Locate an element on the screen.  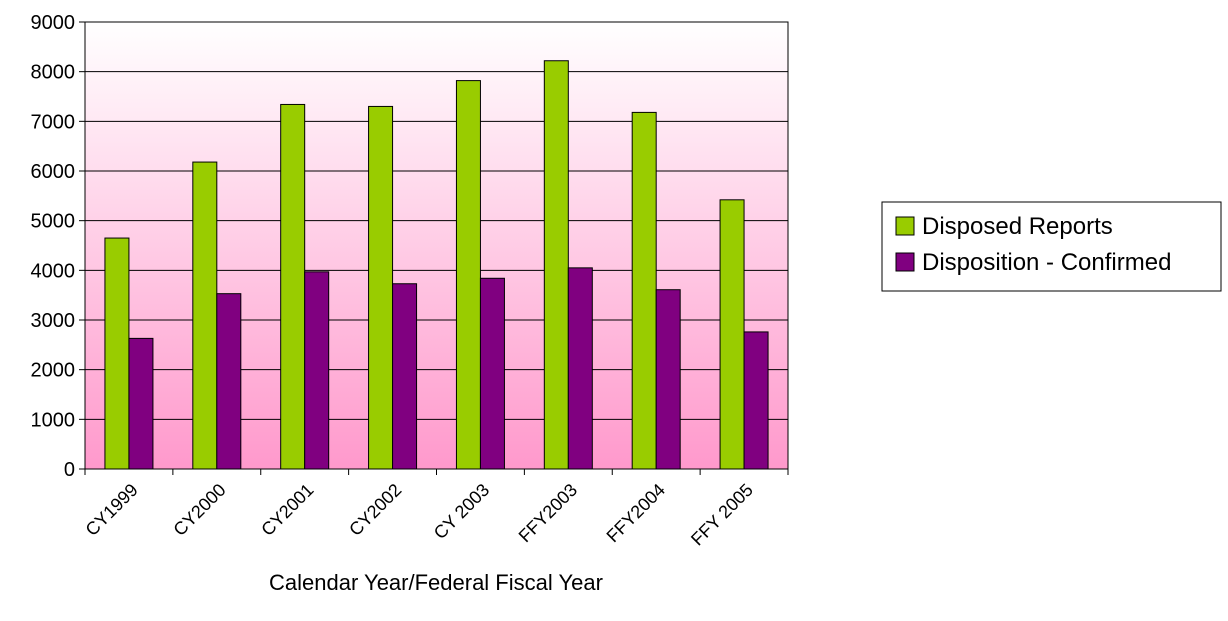
legend-box is located at coordinates (1051, 246).